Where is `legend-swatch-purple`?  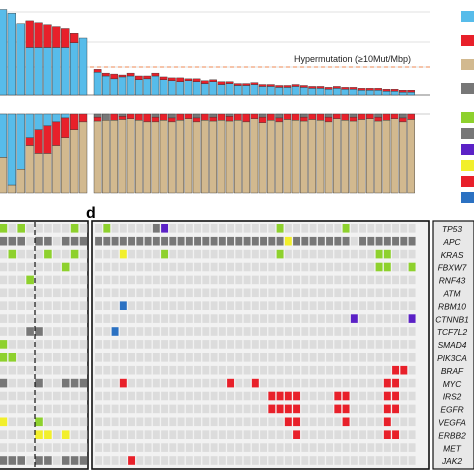
legend-swatch-purple is located at coordinates (467, 149).